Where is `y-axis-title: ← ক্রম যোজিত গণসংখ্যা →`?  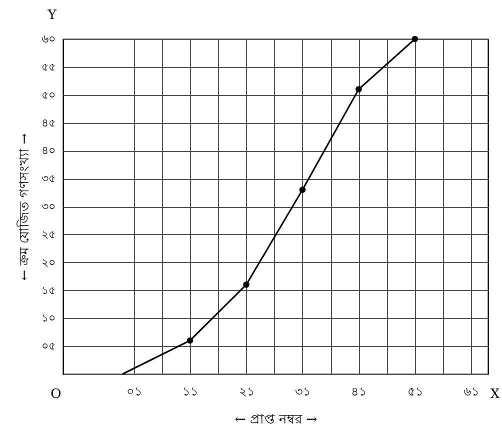
y-axis-title: ← ক্রম যোজিত গণসংখ্যা → is located at coordinates (24, 207).